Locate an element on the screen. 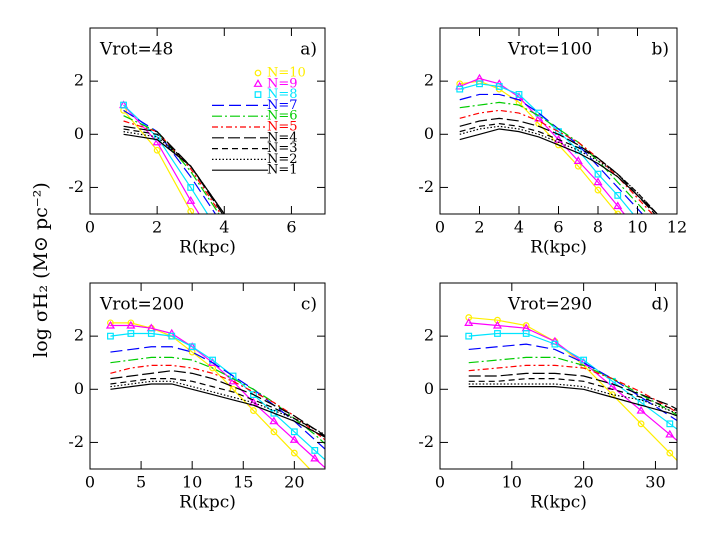 Image resolution: width=722 pixels, height=540 pixels. x-tick-label: 15 is located at coordinates (243, 482).